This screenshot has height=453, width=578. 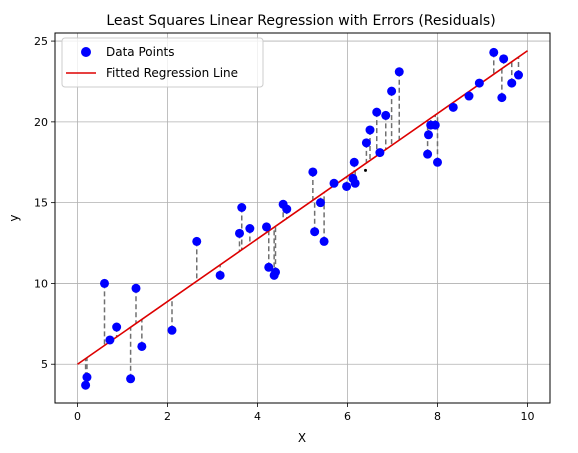 What do you see at coordinates (528, 416) in the screenshot?
I see `x-tick-label: 10` at bounding box center [528, 416].